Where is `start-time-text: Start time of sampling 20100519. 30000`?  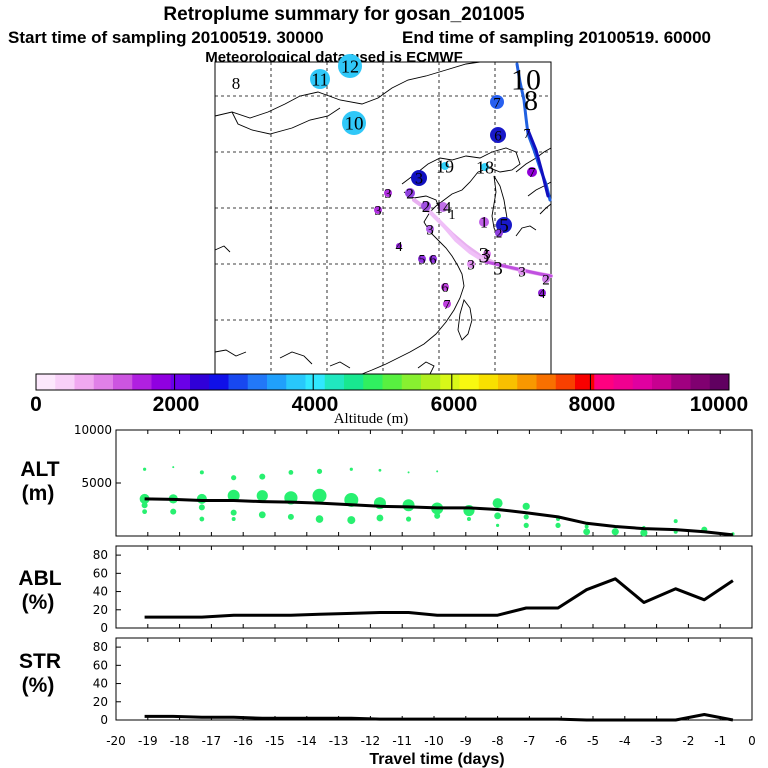
start-time-text: Start time of sampling 20100519. 30000 is located at coordinates (166, 37).